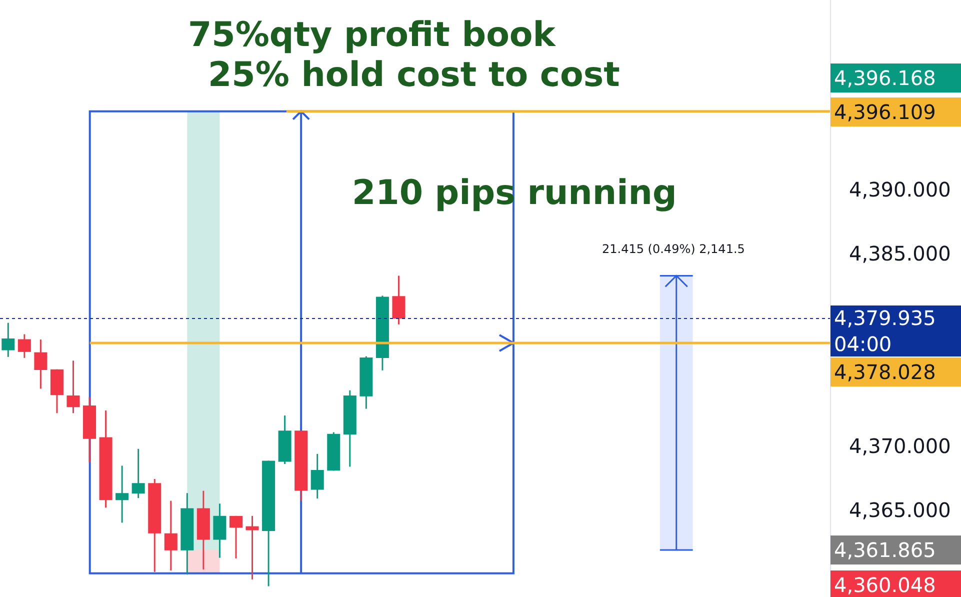 This screenshot has width=961, height=597. Describe the element at coordinates (900, 446) in the screenshot. I see `y-tick-label: 4,370.000` at that location.